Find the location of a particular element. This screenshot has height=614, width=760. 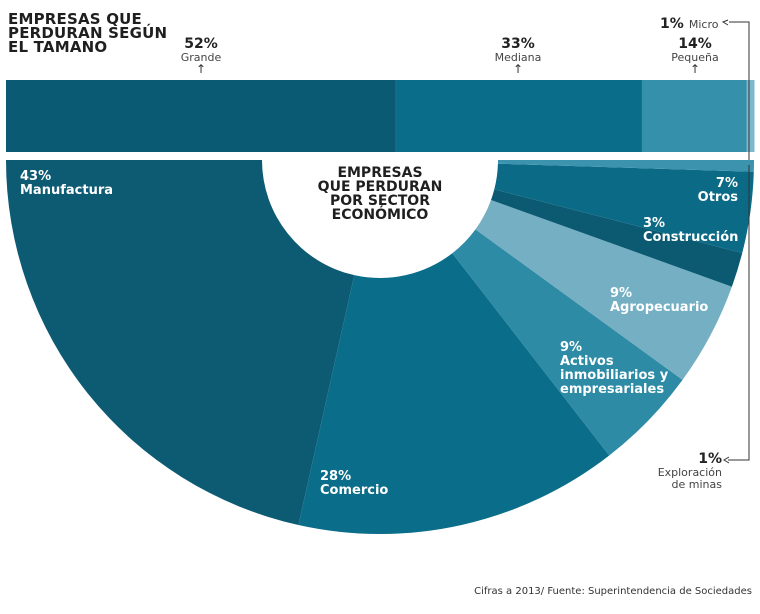

label-pct: 28% is located at coordinates (336, 476).